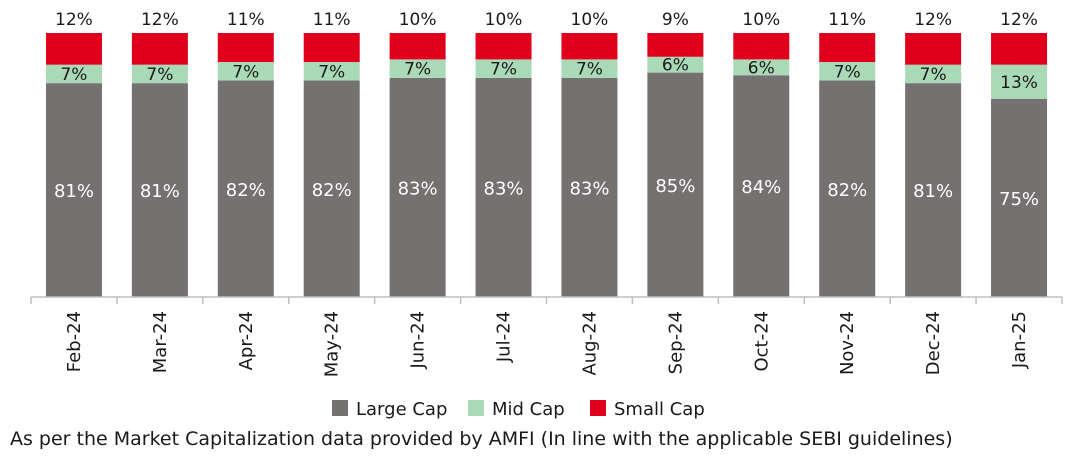 This screenshot has height=459, width=1086. What do you see at coordinates (246, 340) in the screenshot?
I see `x-tick-label: Apr-24` at bounding box center [246, 340].